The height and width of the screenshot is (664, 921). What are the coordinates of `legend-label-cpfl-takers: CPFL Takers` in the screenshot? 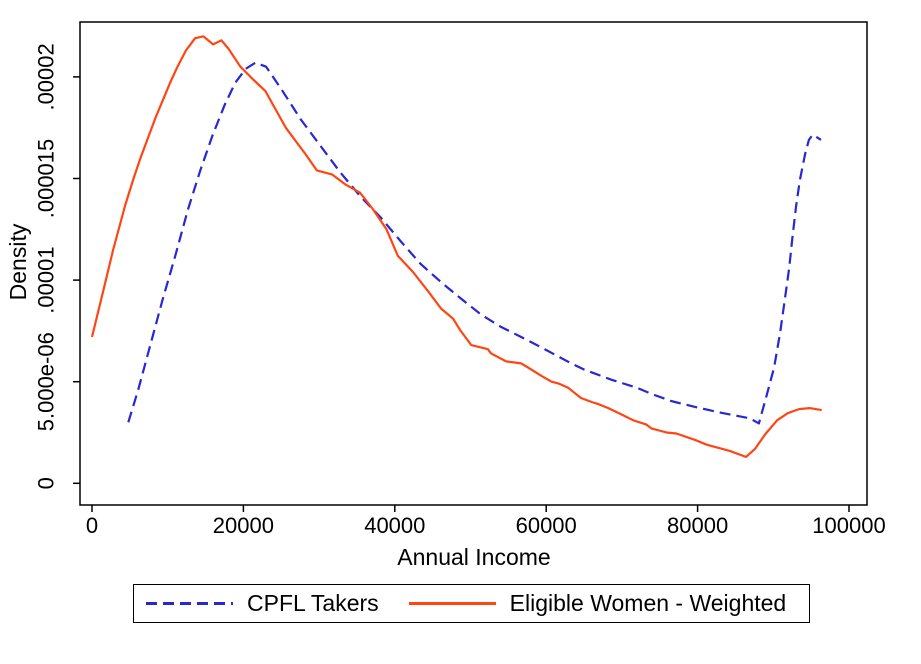 It's located at (313, 603).